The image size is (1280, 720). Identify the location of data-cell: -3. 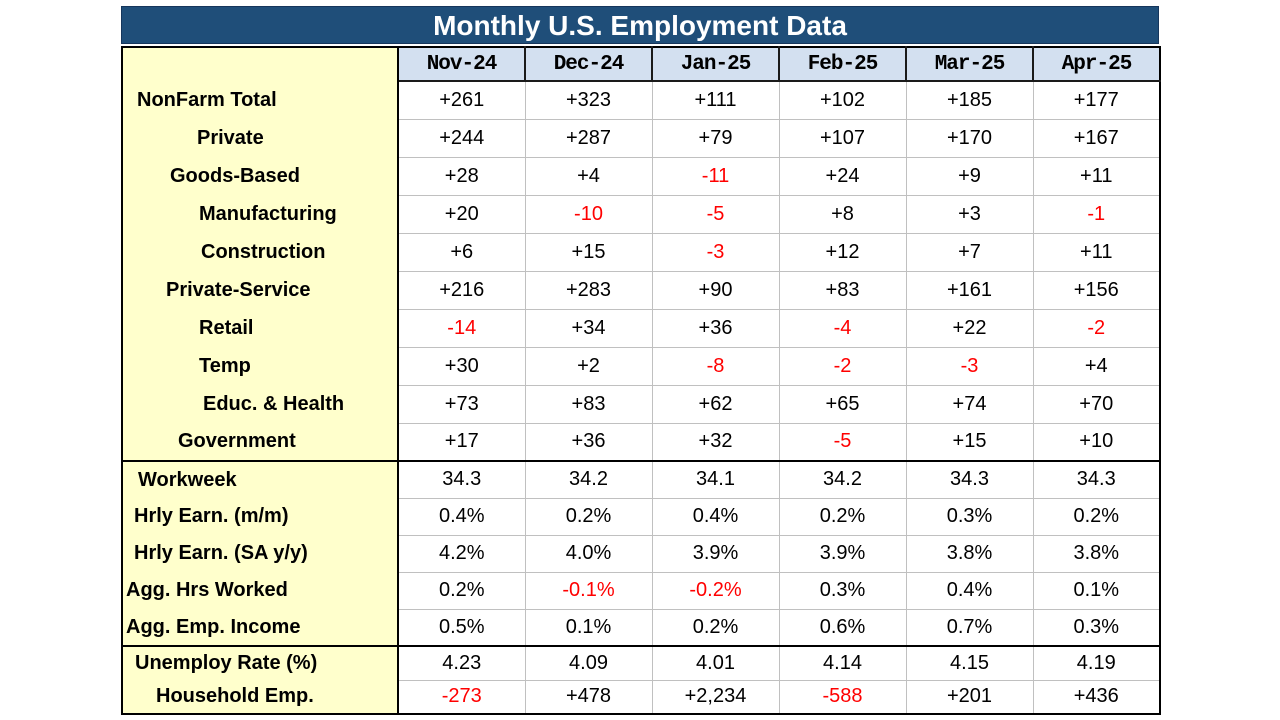
(715, 251).